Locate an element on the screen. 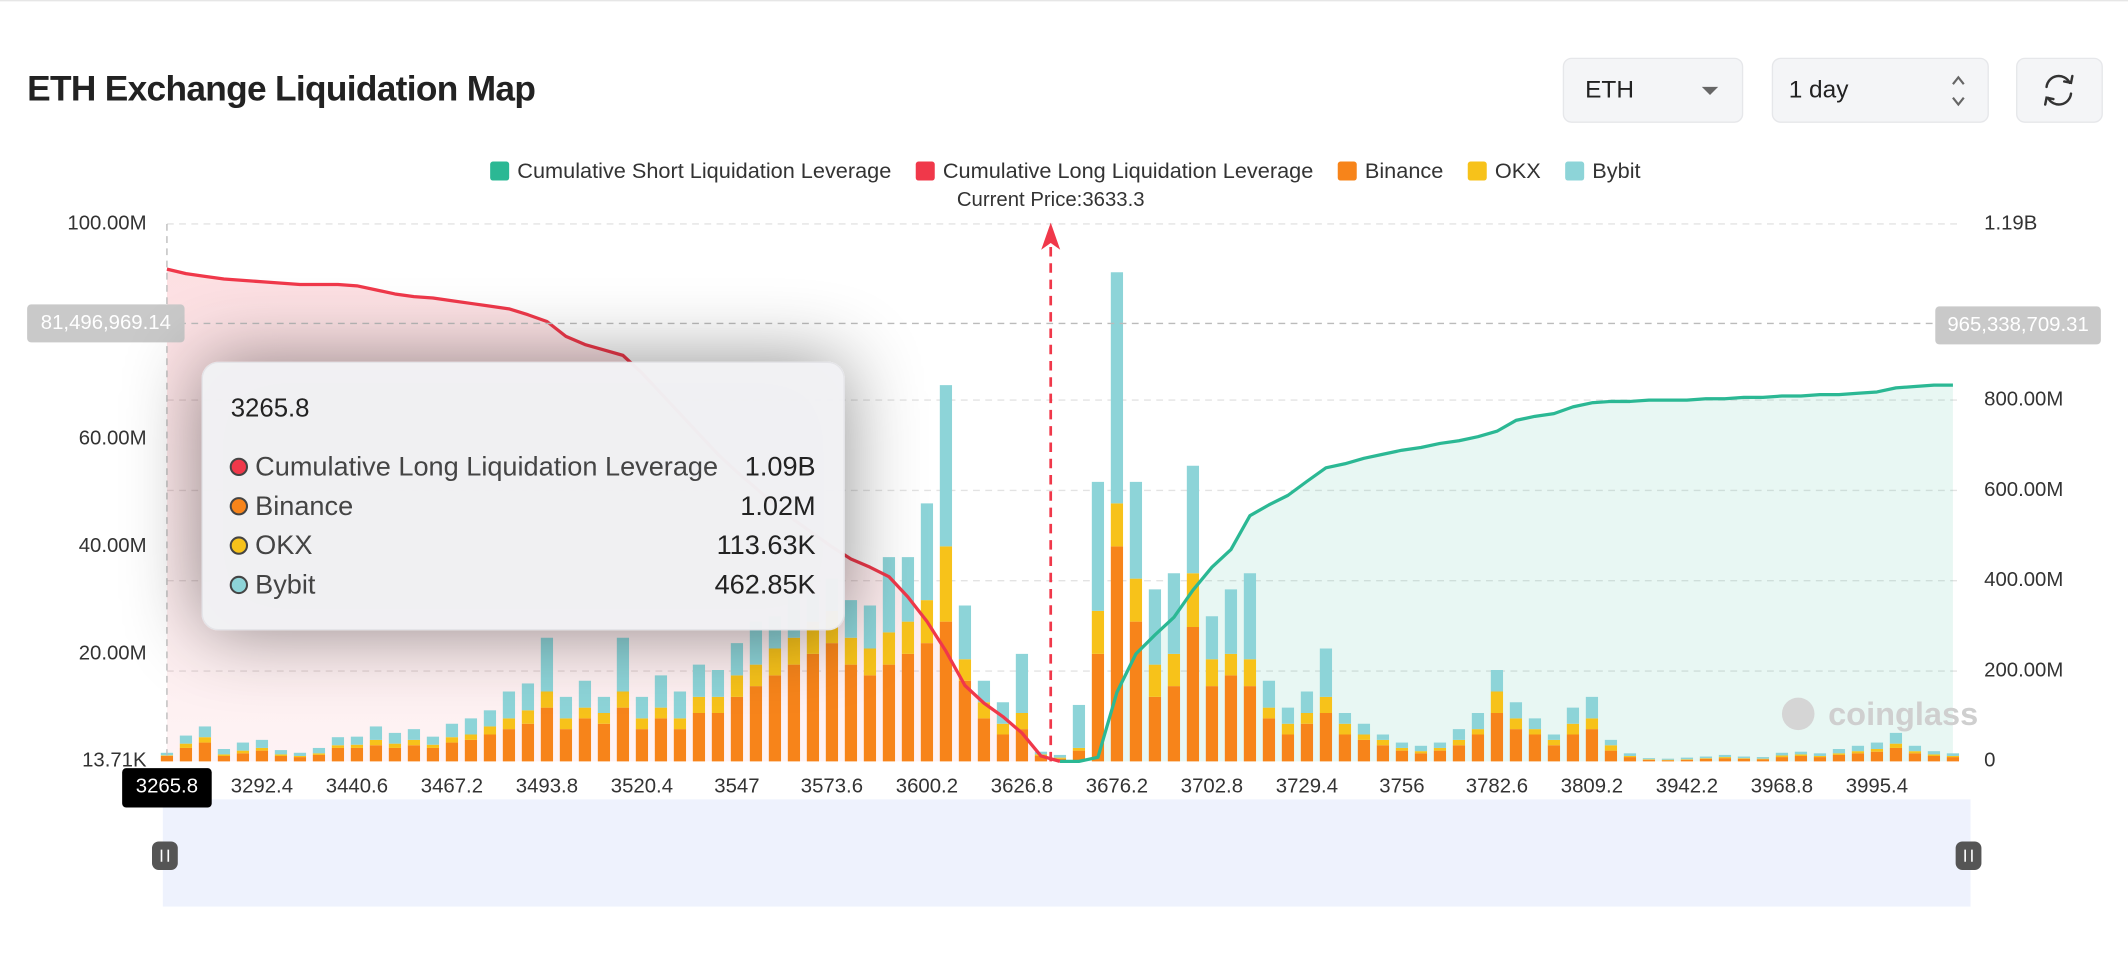 Image resolution: width=2128 pixels, height=978 pixels. select-value: 1 day is located at coordinates (1819, 89).